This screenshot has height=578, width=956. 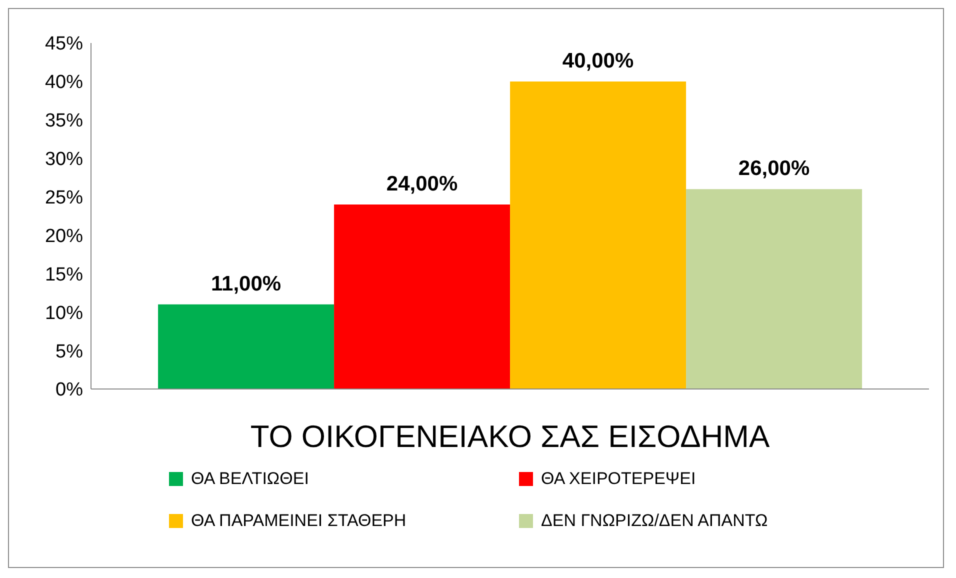 What do you see at coordinates (64, 198) in the screenshot?
I see `y-tick-label: 25%` at bounding box center [64, 198].